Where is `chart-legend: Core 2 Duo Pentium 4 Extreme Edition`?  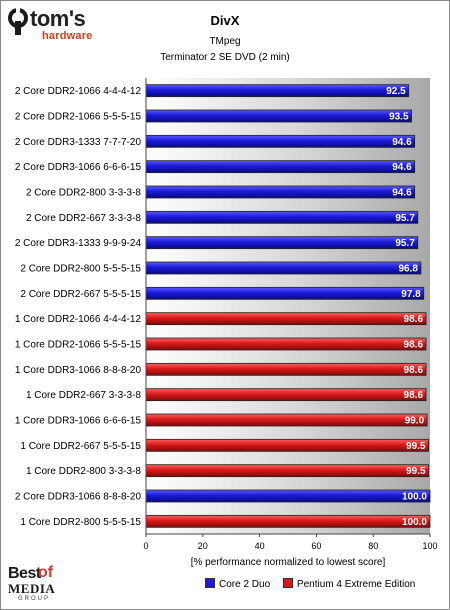 chart-legend: Core 2 Duo Pentium 4 Extreme Edition is located at coordinates (315, 584).